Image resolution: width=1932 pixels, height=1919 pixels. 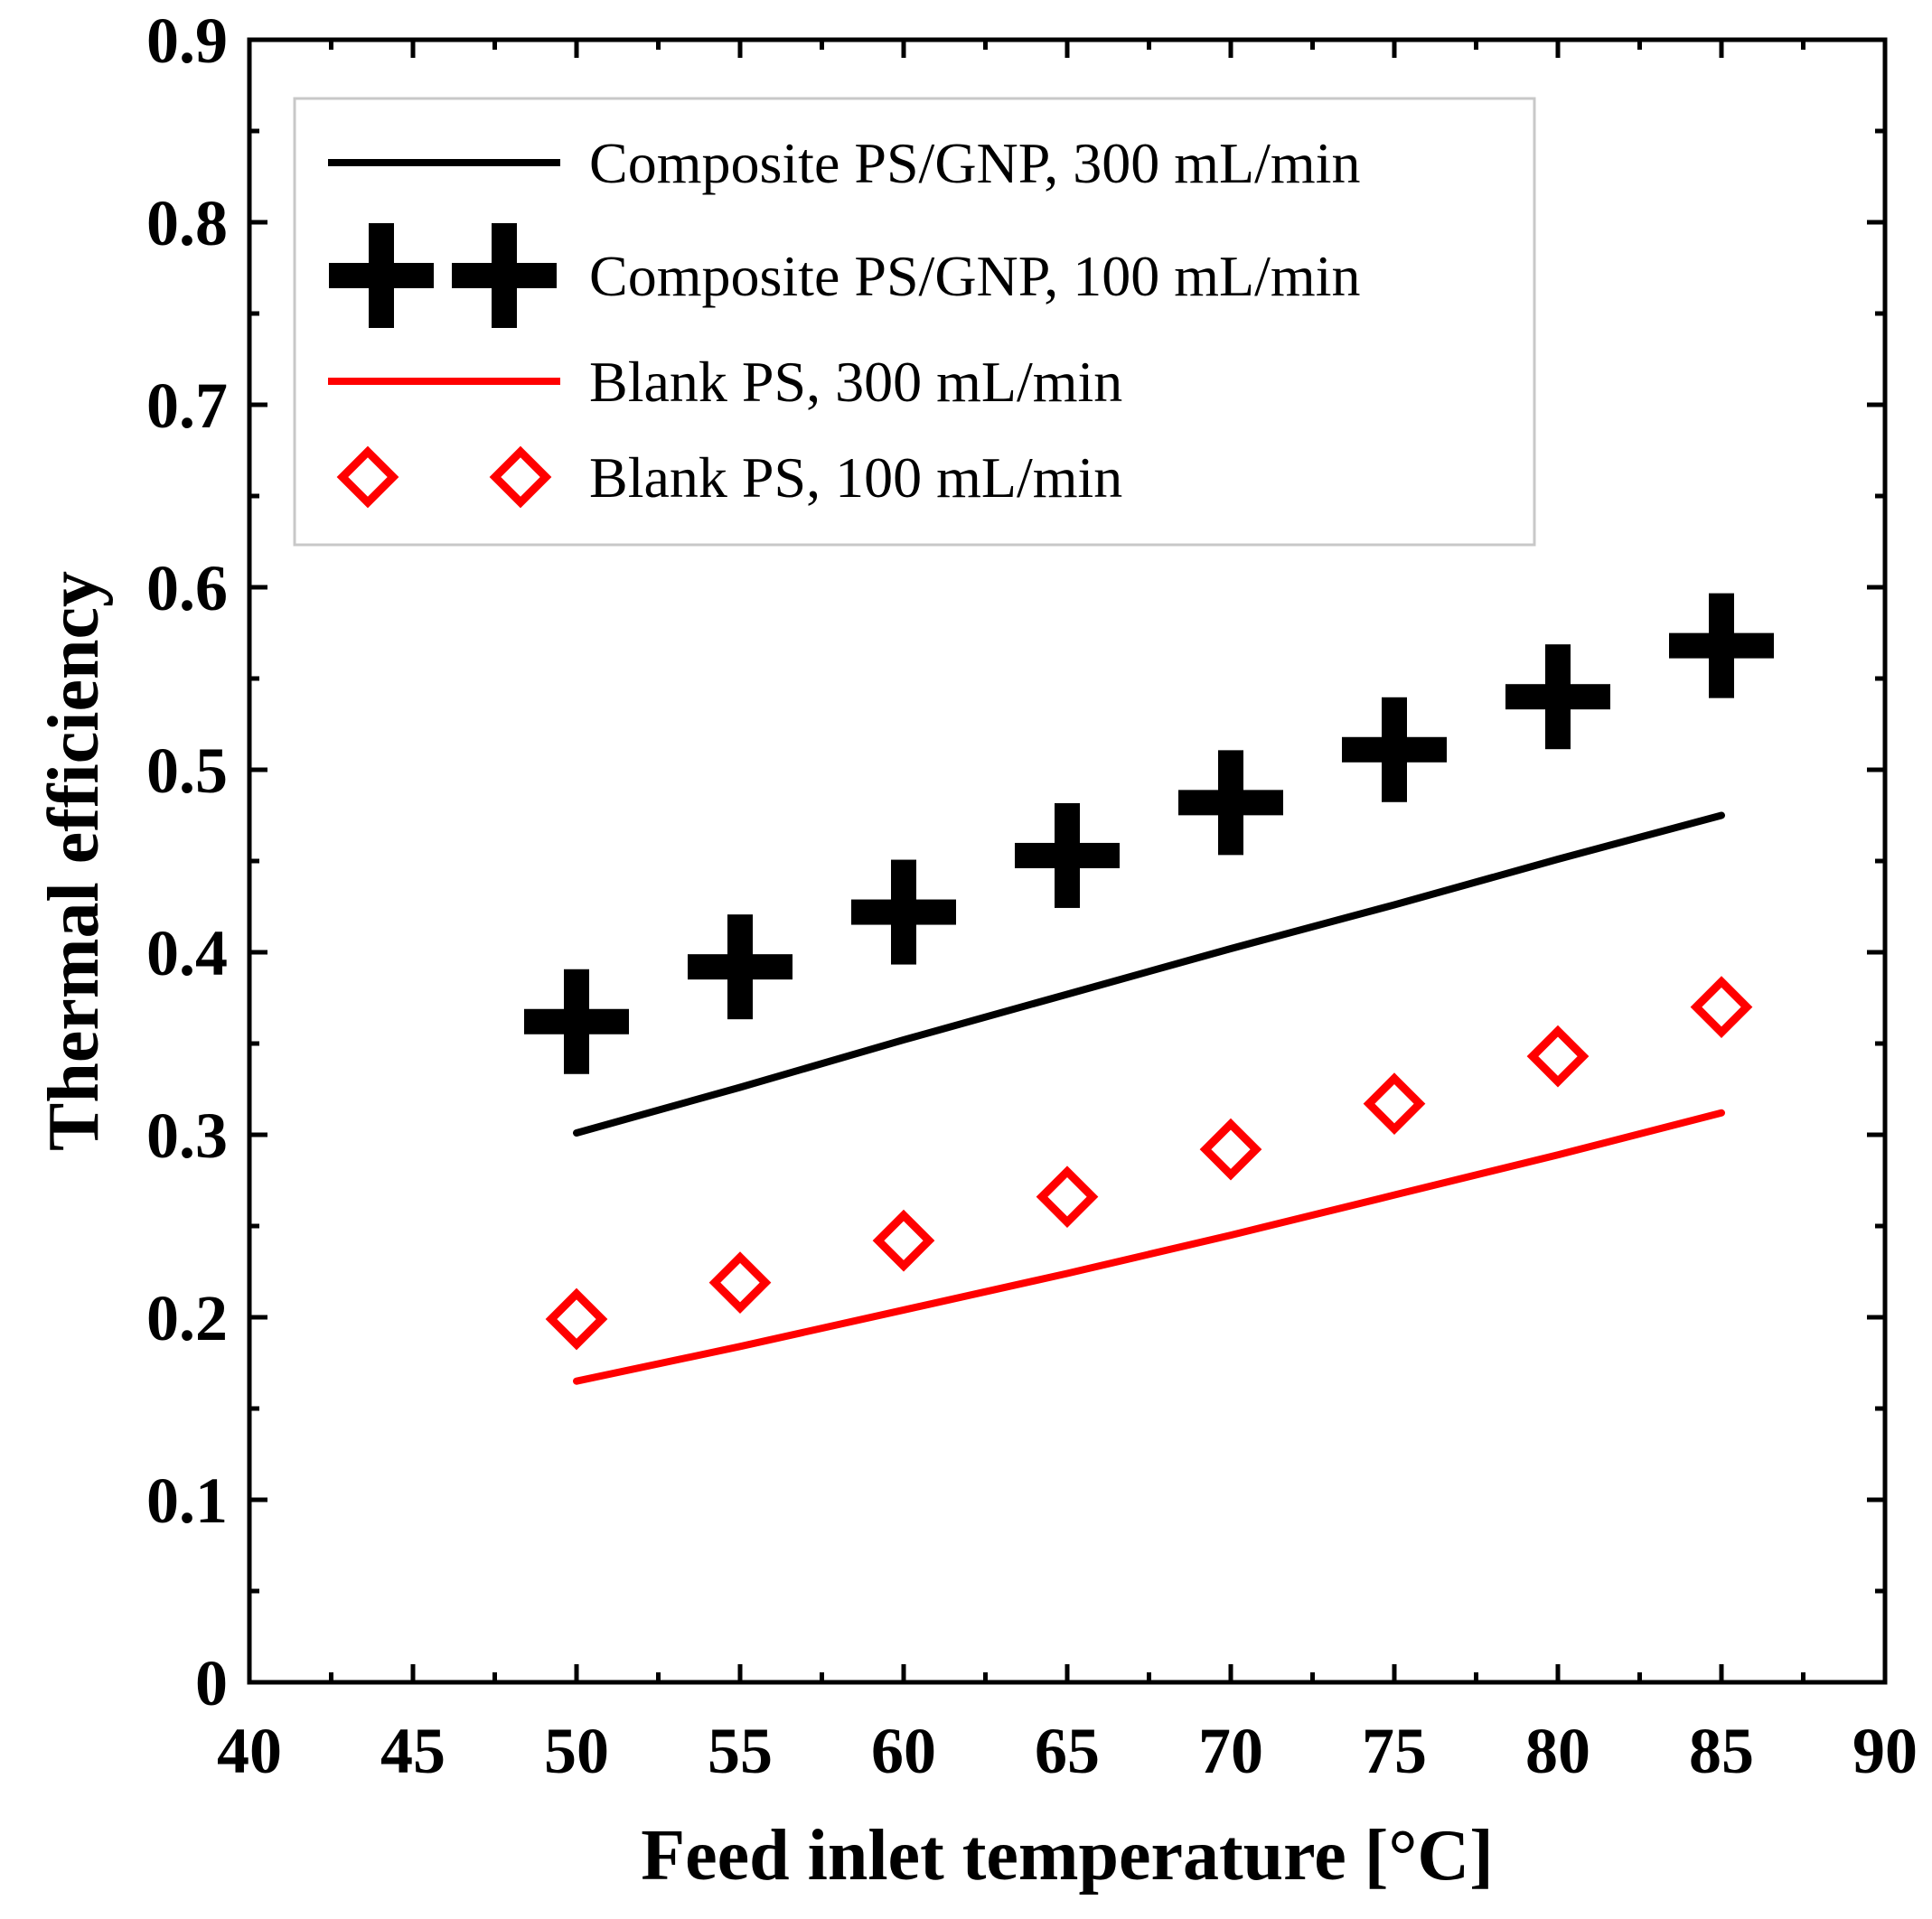 What do you see at coordinates (187, 1136) in the screenshot?
I see `y-tick-label: 0.3` at bounding box center [187, 1136].